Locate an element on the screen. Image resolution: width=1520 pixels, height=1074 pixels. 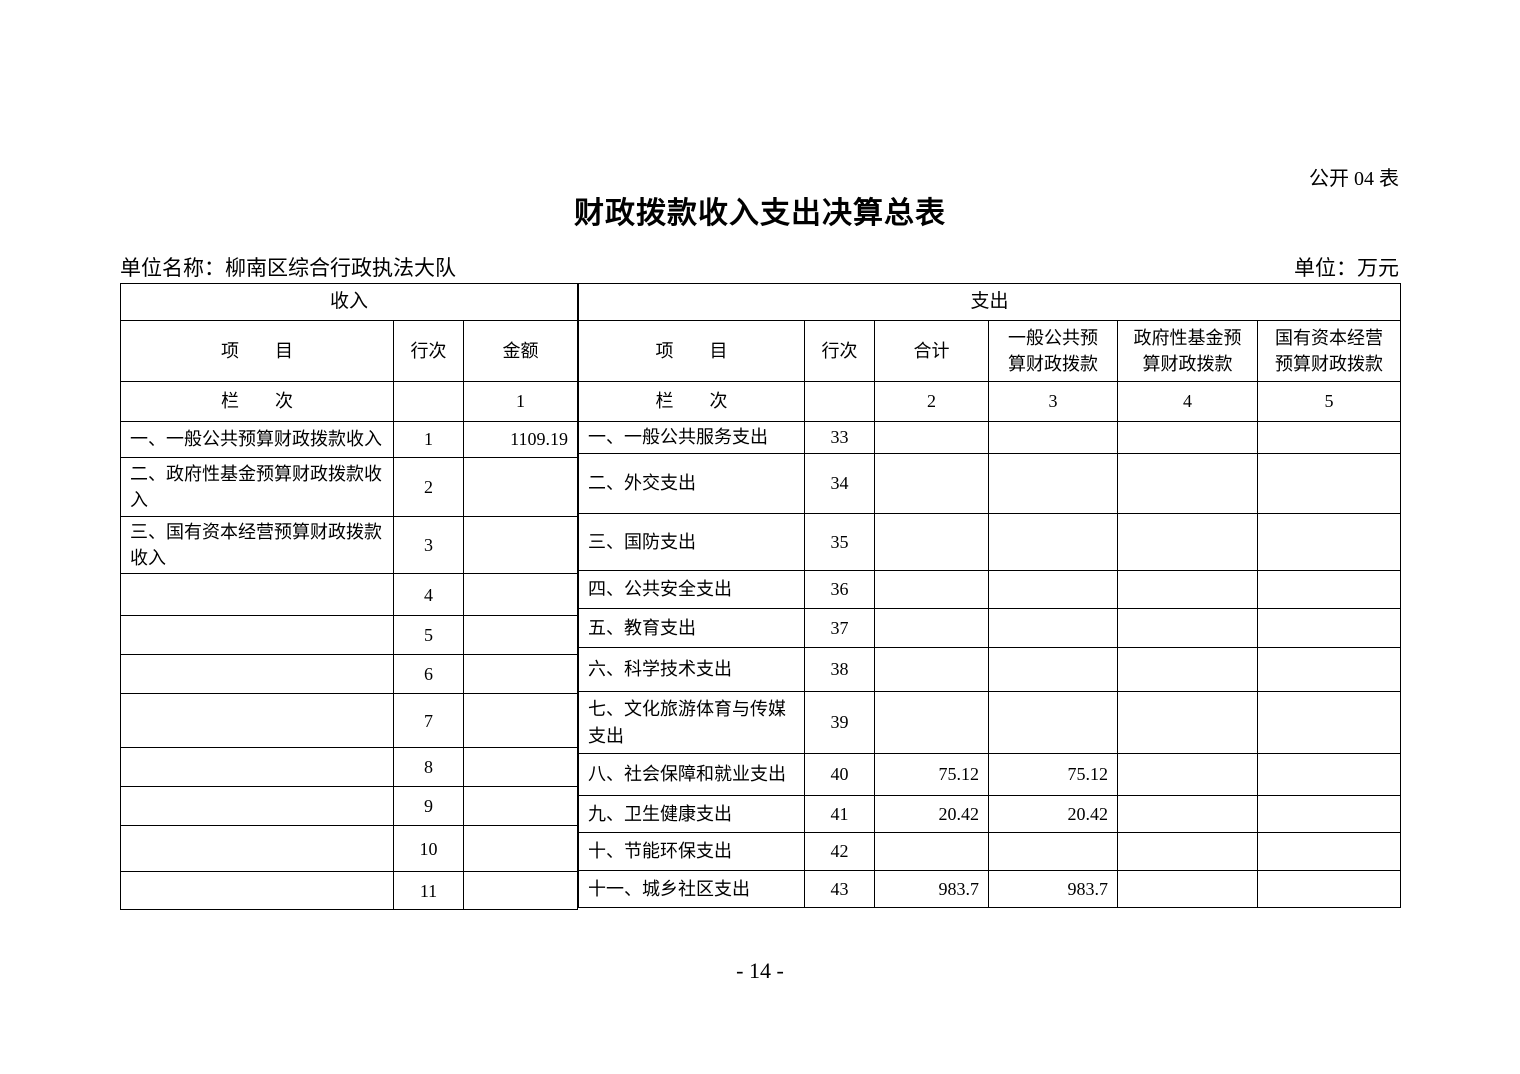
expense-row: 八、社会保障和就业支出 40 75.12 75.12 is located at coordinates (989, 774).